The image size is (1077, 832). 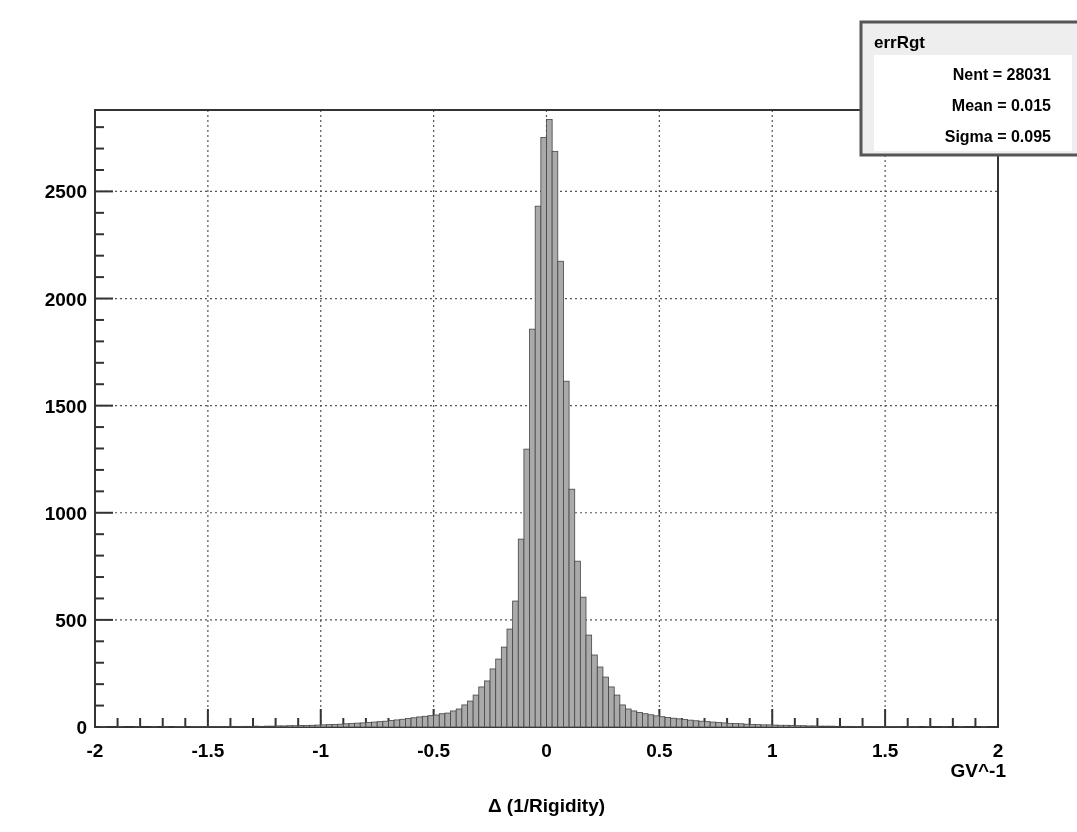 I want to click on x-tick-label: 0, so click(x=546, y=750).